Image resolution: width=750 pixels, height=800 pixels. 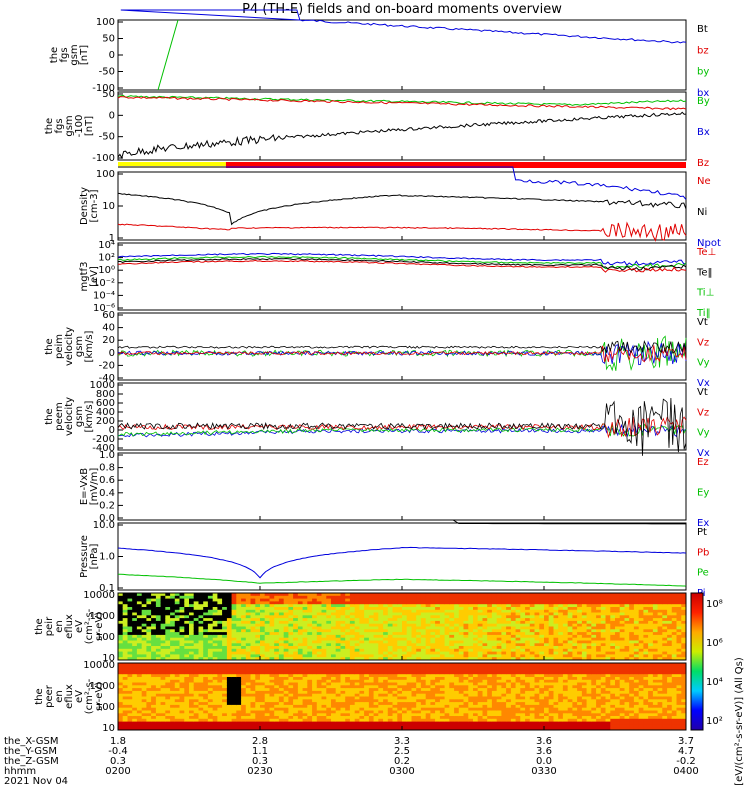 I want to click on y-axis-label: [km/s], so click(x=89, y=416).